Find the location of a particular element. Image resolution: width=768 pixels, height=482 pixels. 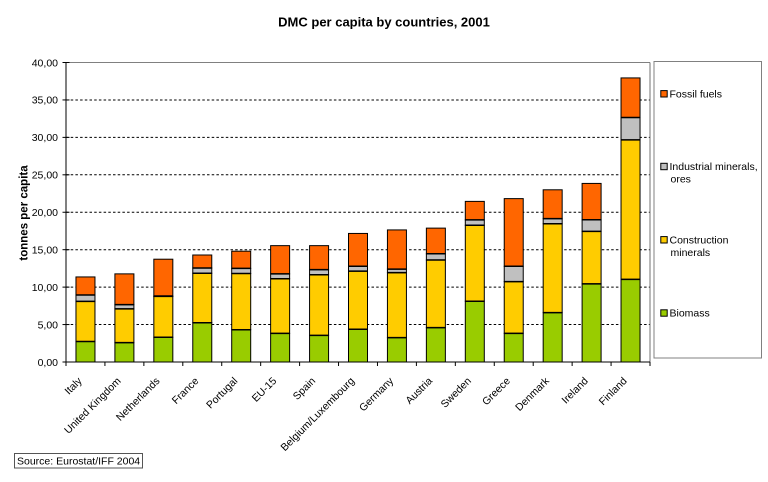

svg-text: 35,00 is located at coordinates (45, 101).